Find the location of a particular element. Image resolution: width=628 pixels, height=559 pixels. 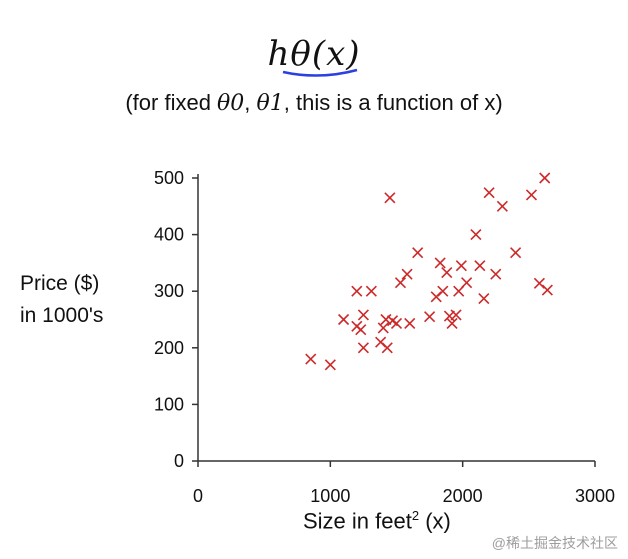

subtitle-sep: , is located at coordinates (250, 102).